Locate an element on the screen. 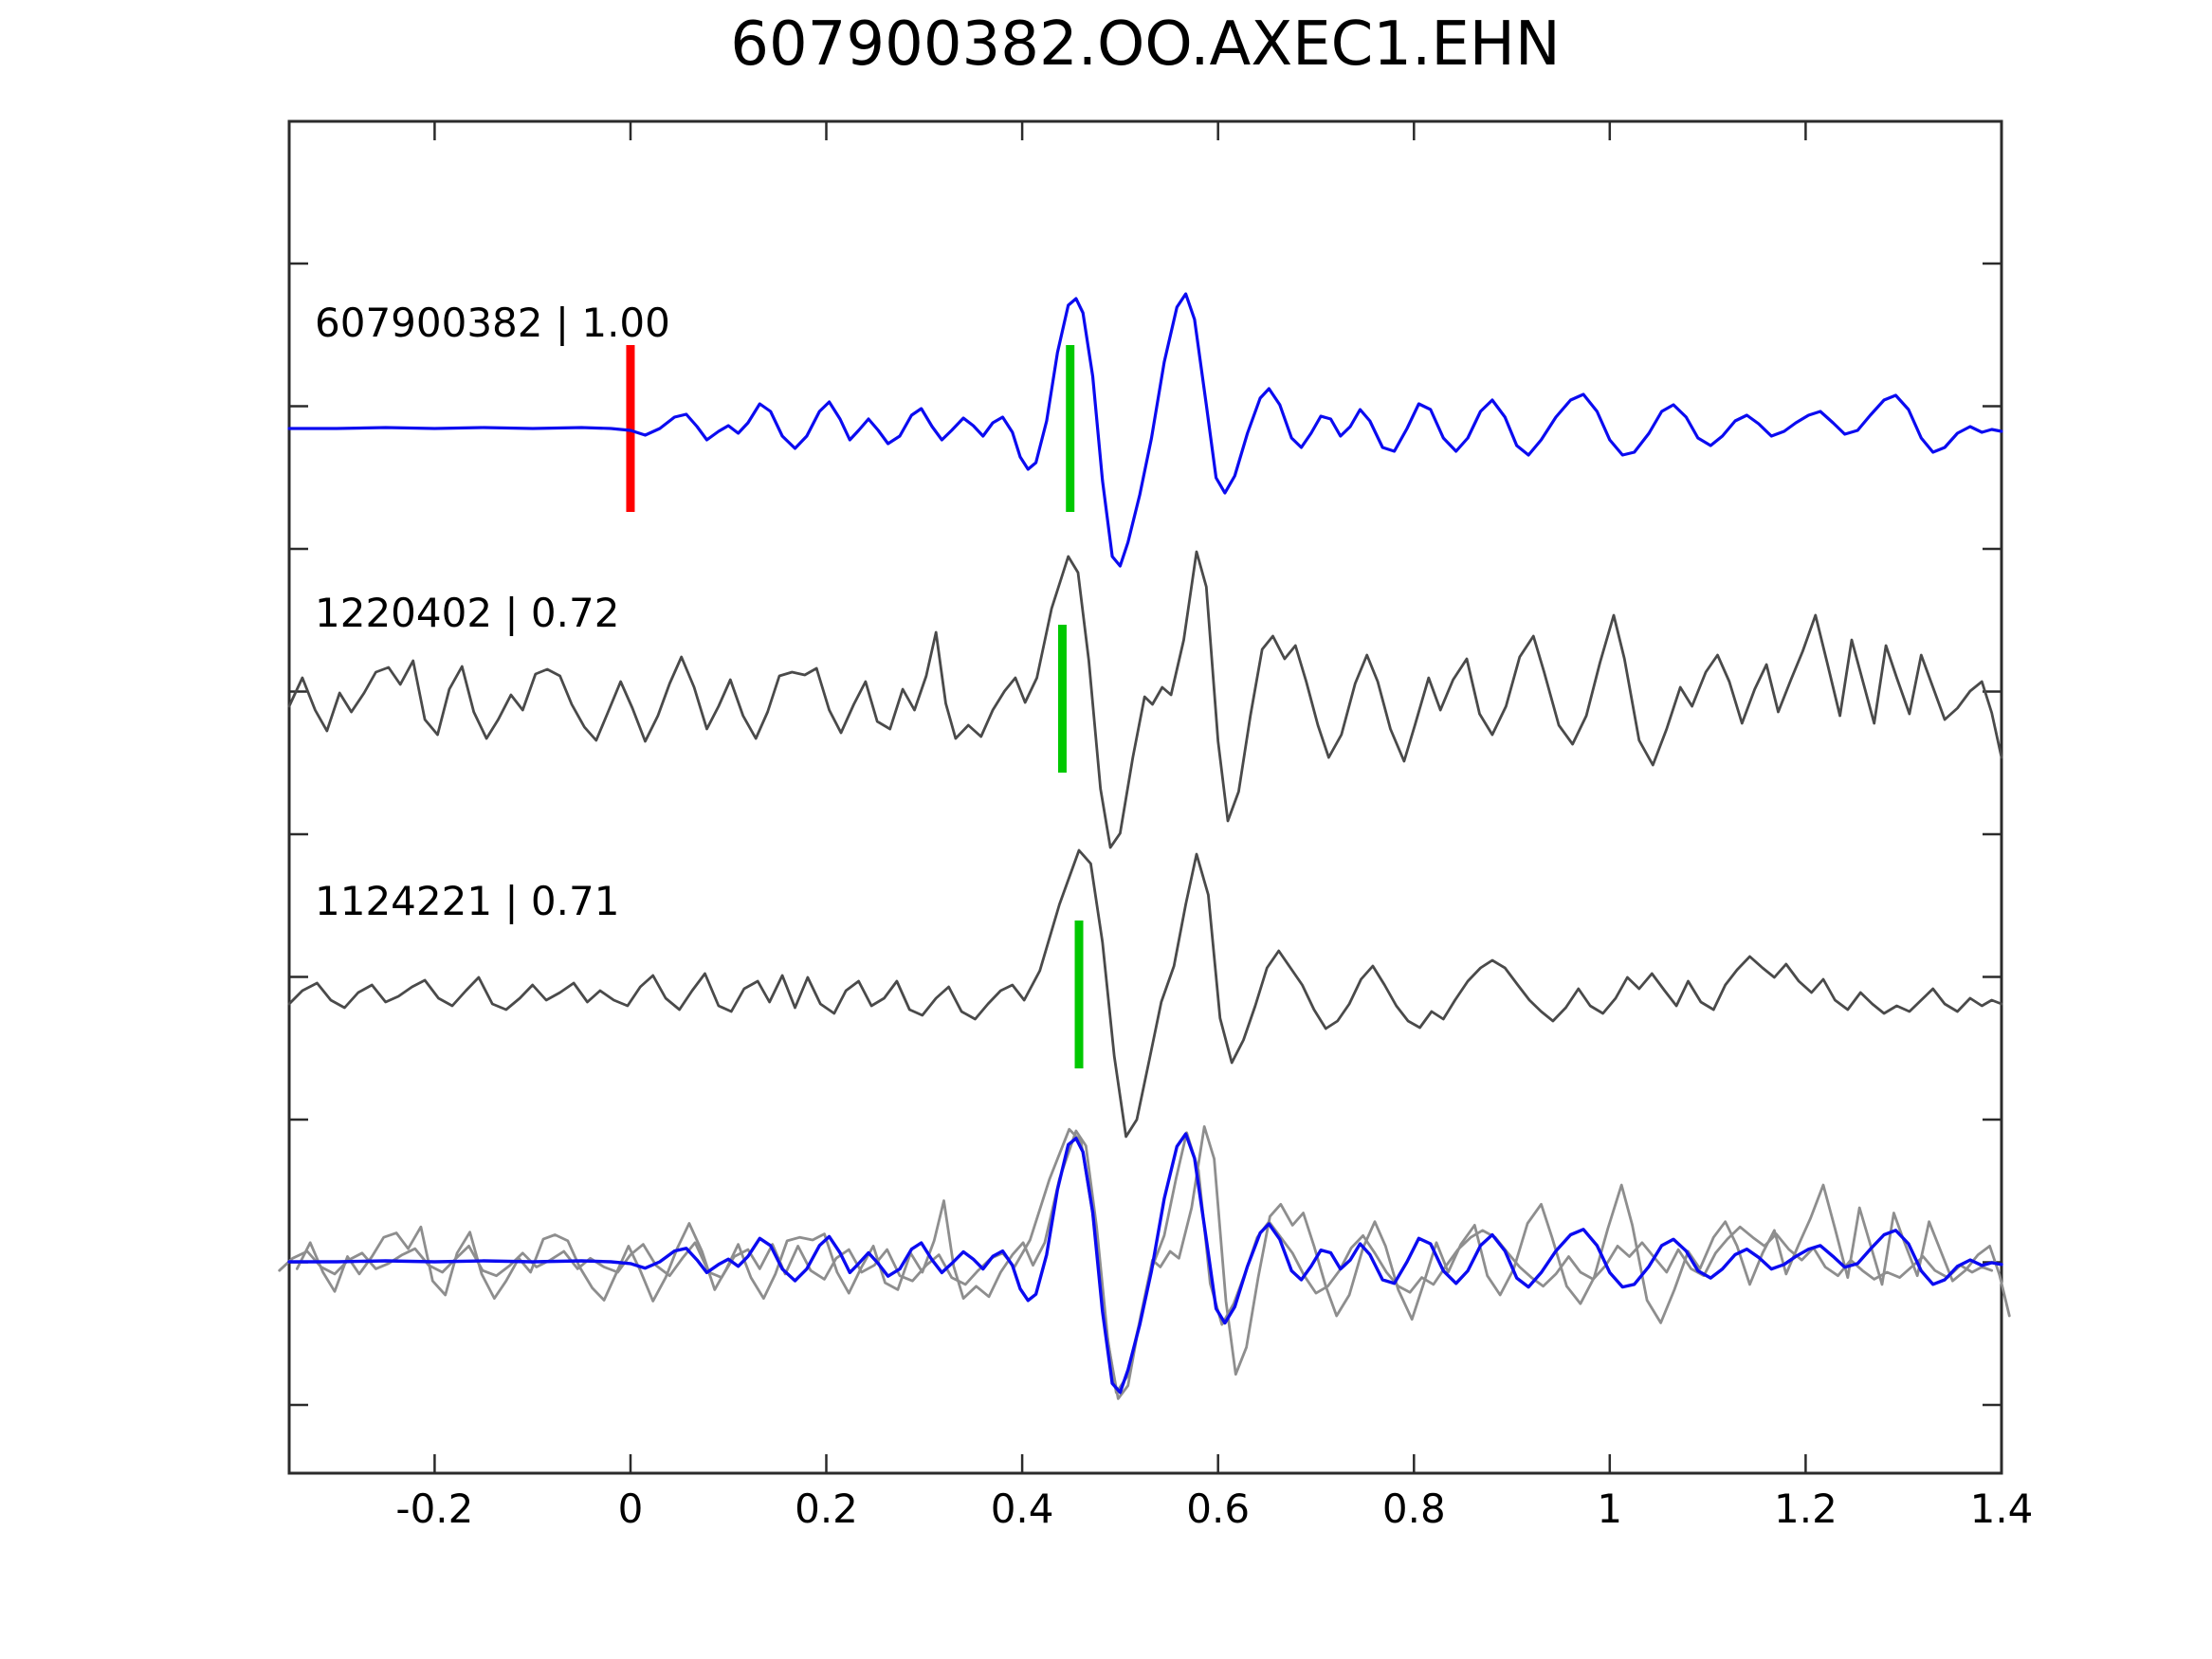 The width and height of the screenshot is (2212, 1659). overlay-template is located at coordinates (1145, 1263).